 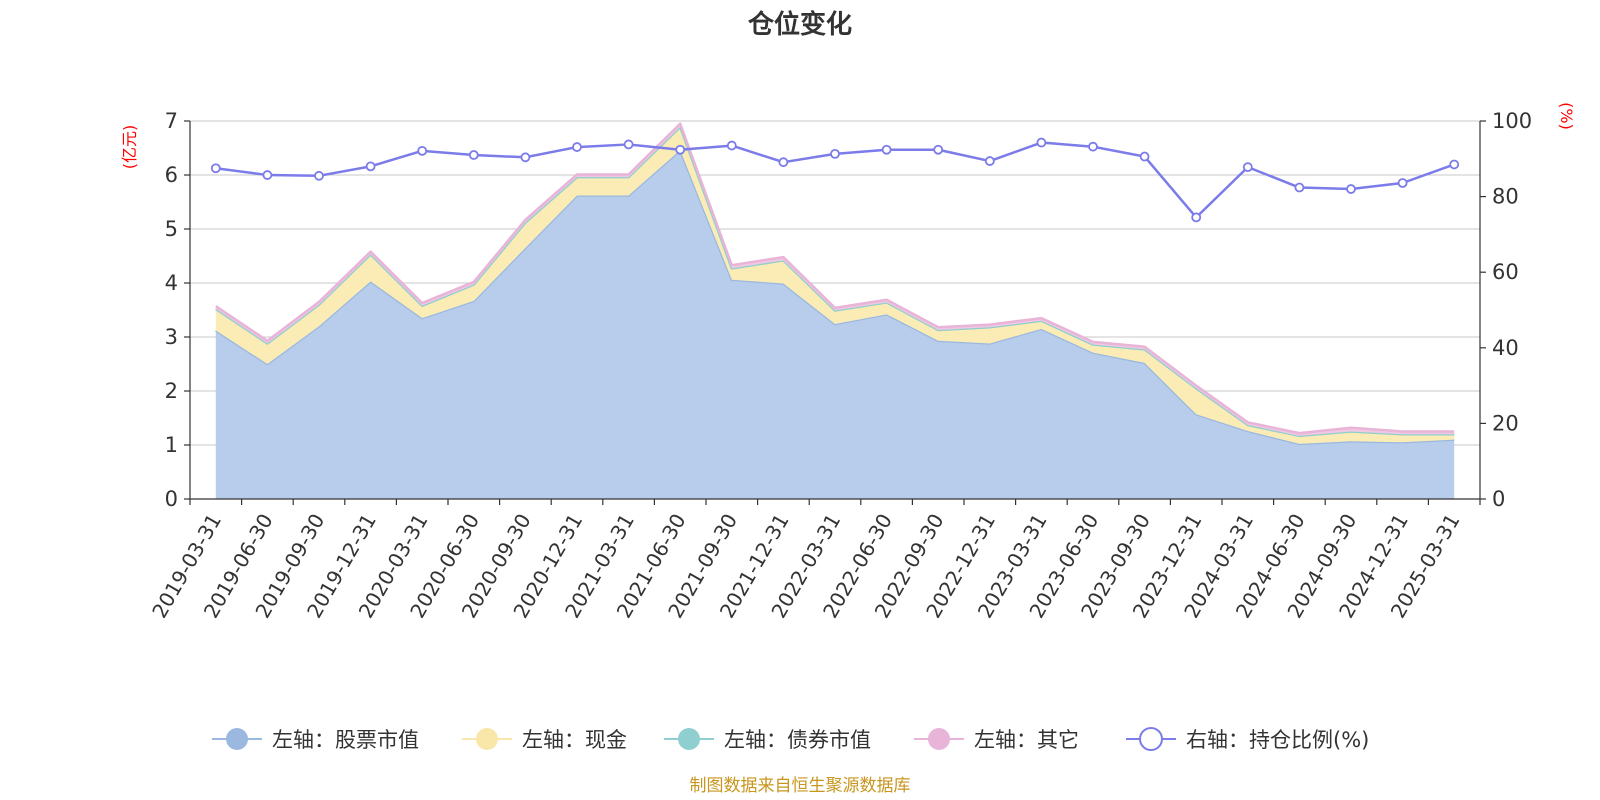 I want to click on left-axis-tick-label: 6, so click(x=171, y=175).